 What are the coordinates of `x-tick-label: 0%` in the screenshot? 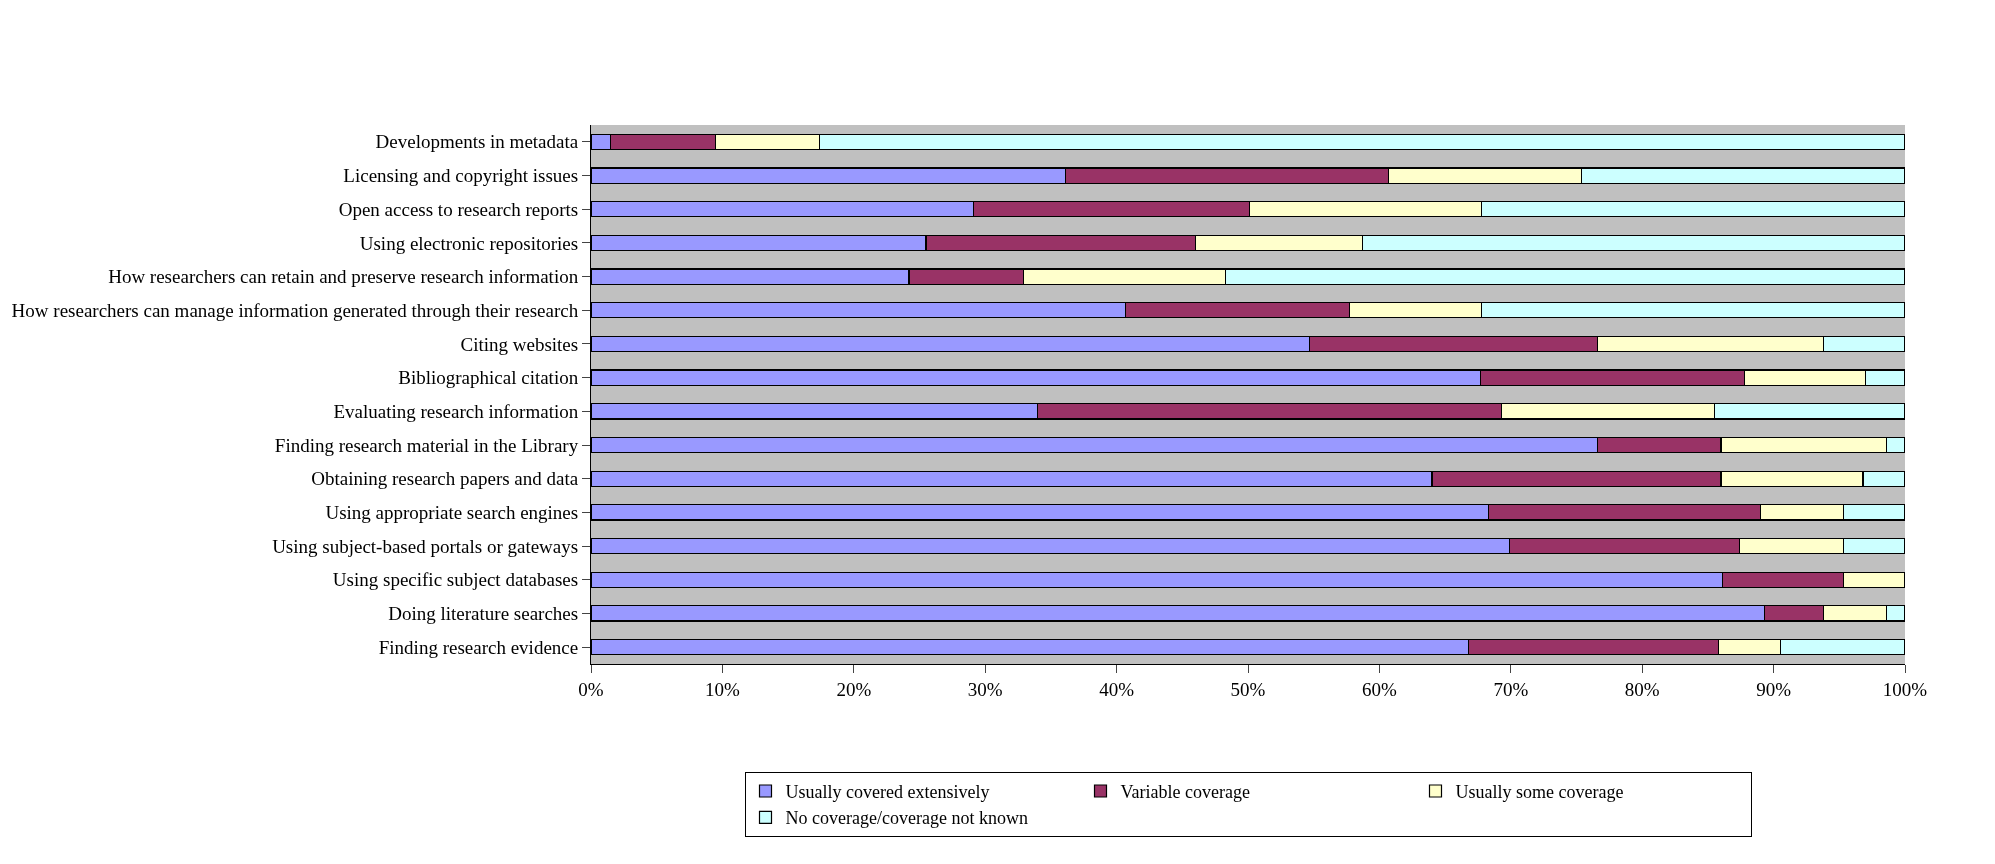 It's located at (591, 689).